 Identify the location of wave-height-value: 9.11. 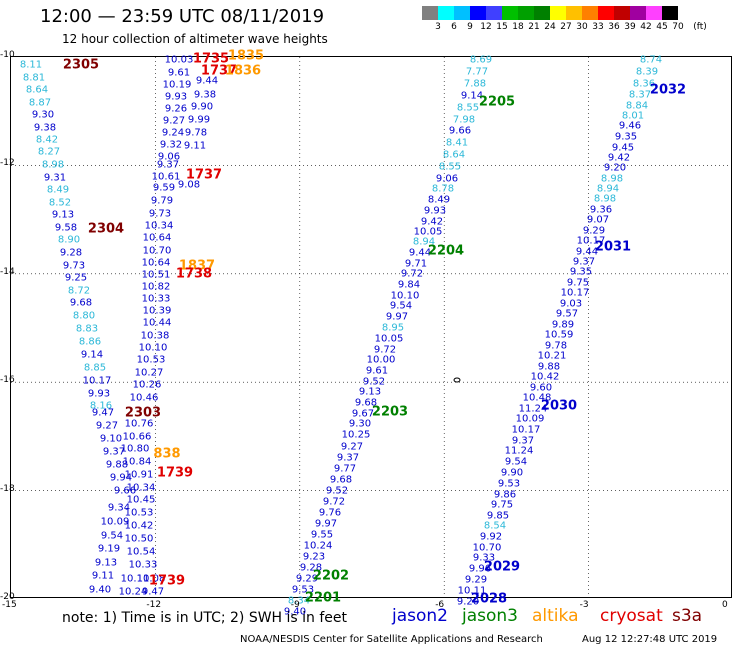
(195, 146).